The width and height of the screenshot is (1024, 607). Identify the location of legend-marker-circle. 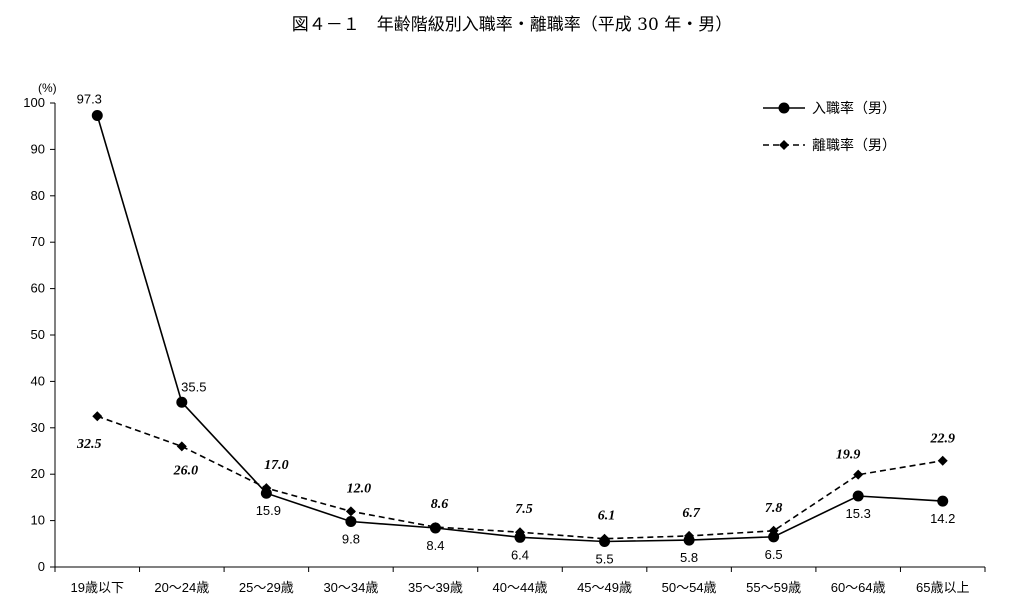
(784, 108).